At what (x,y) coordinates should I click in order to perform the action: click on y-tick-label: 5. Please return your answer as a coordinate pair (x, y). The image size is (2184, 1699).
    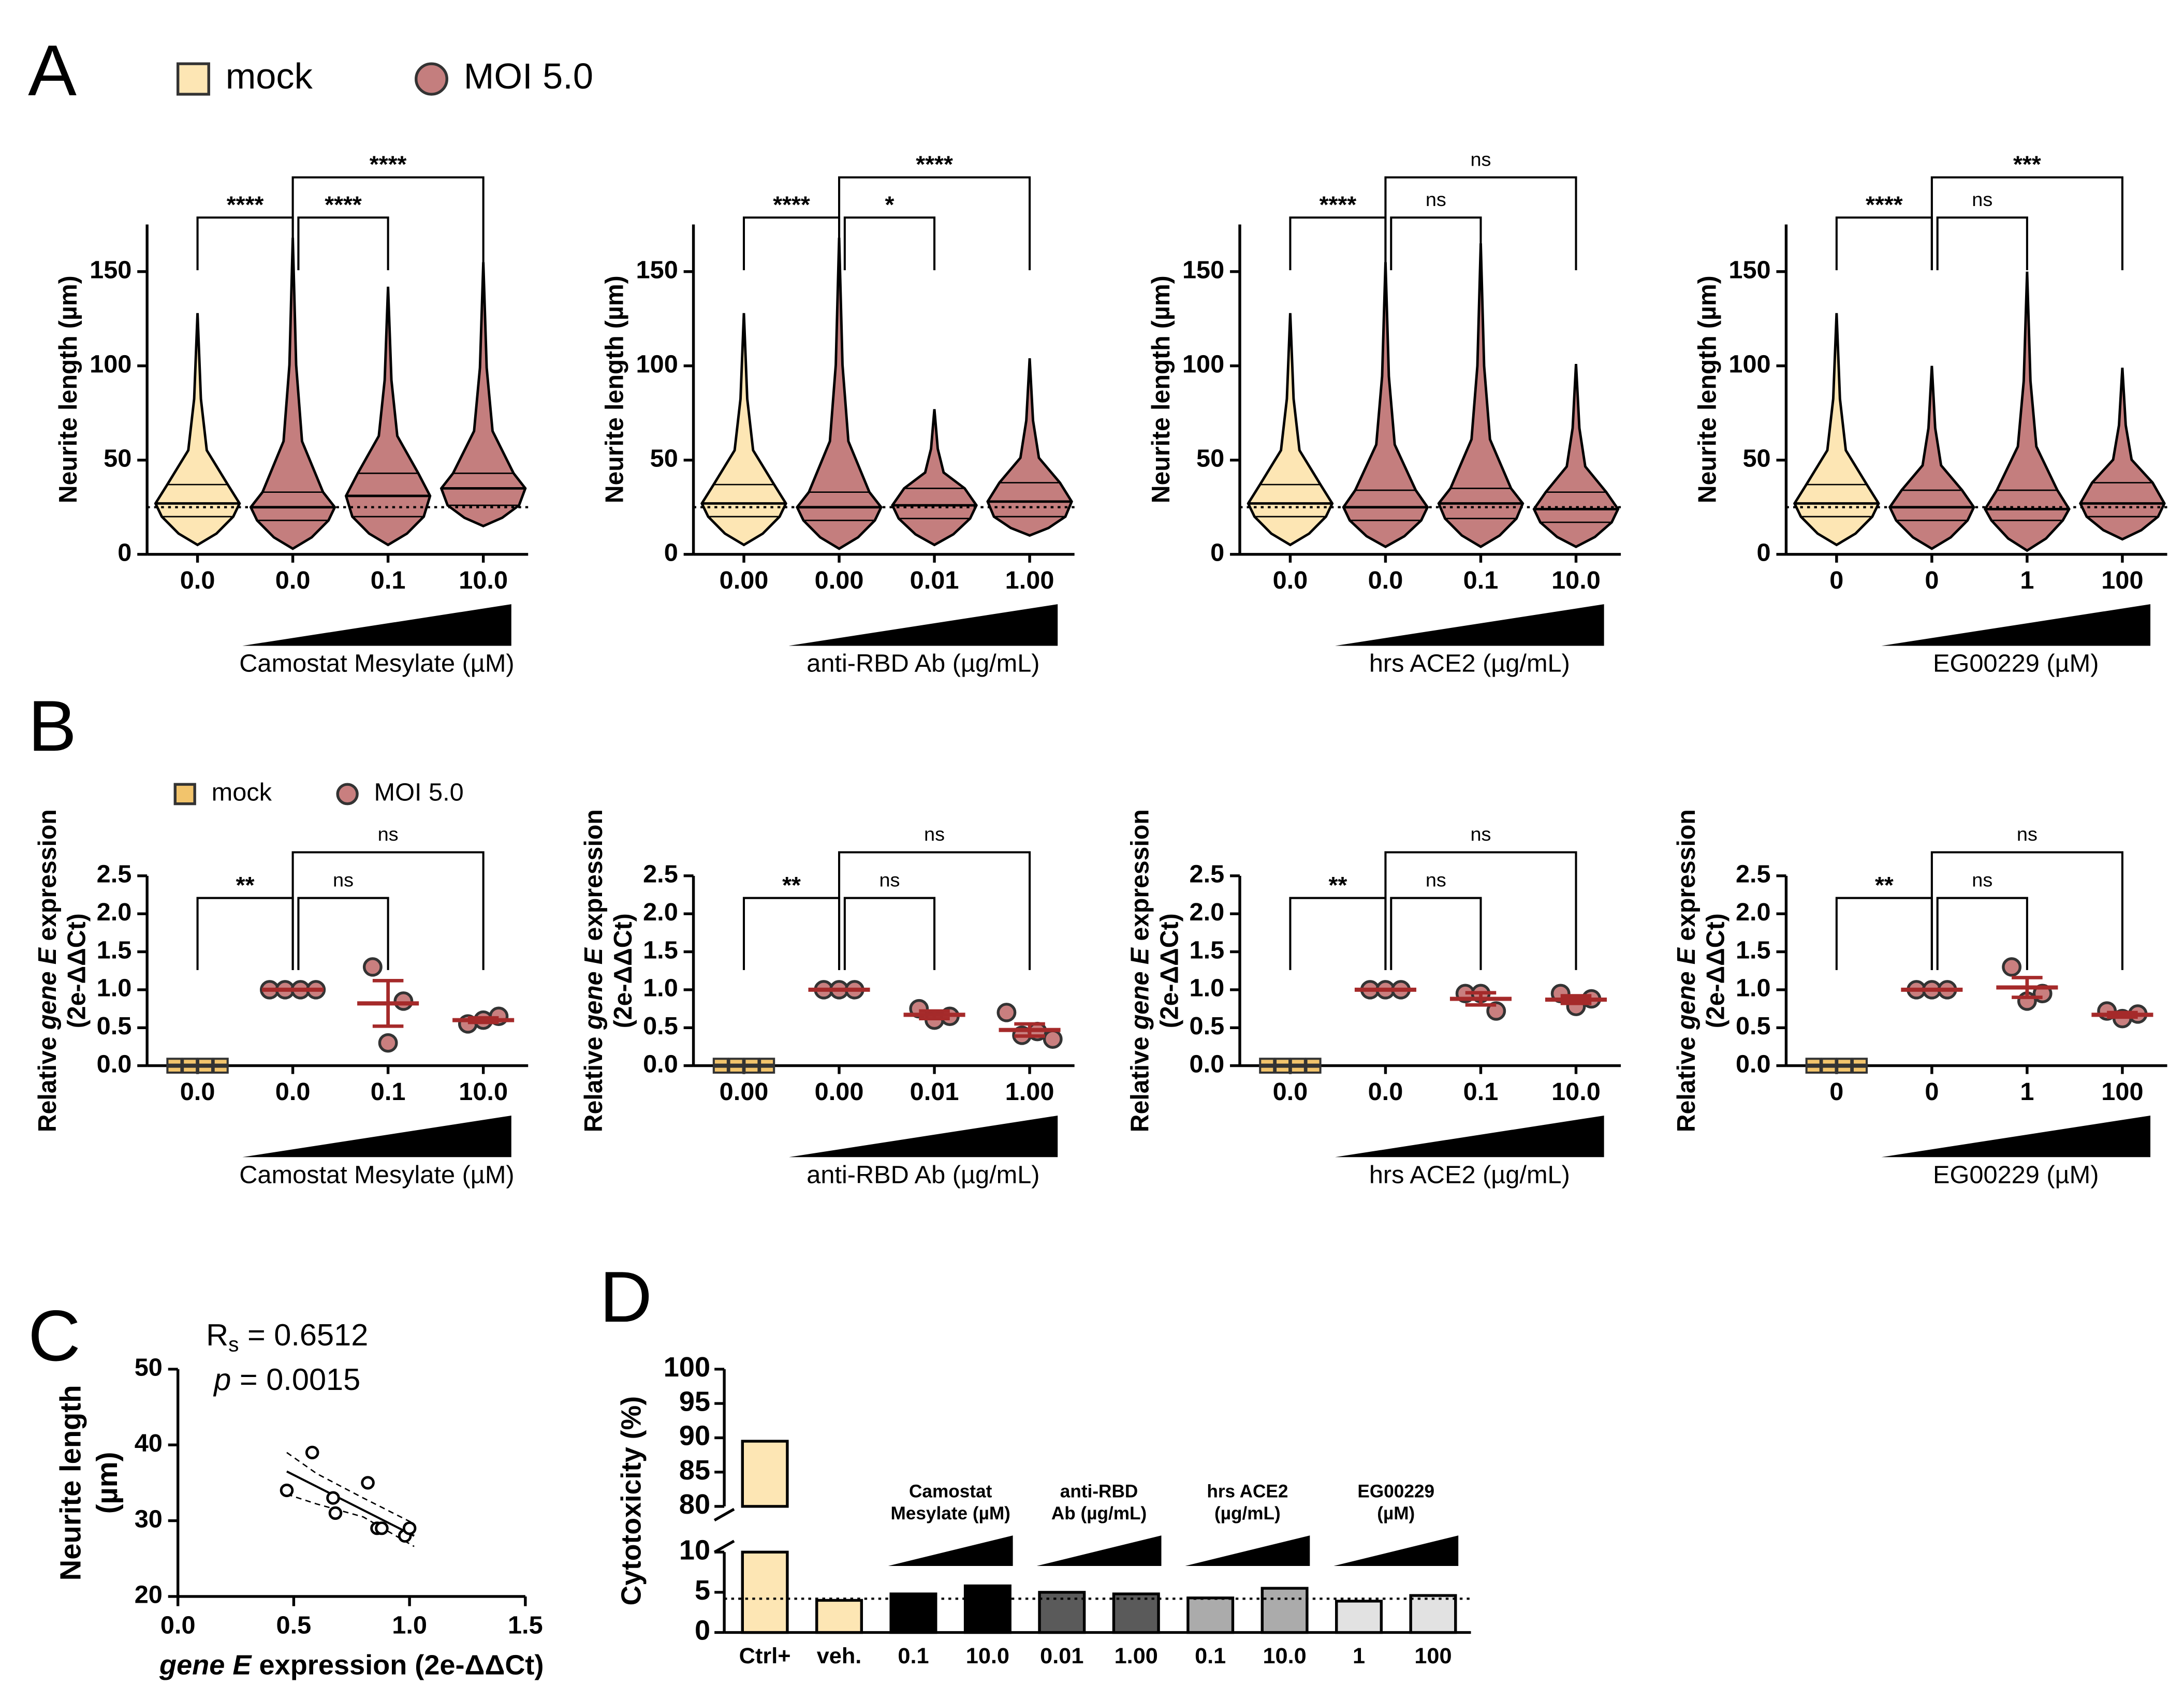
    Looking at the image, I should click on (703, 1590).